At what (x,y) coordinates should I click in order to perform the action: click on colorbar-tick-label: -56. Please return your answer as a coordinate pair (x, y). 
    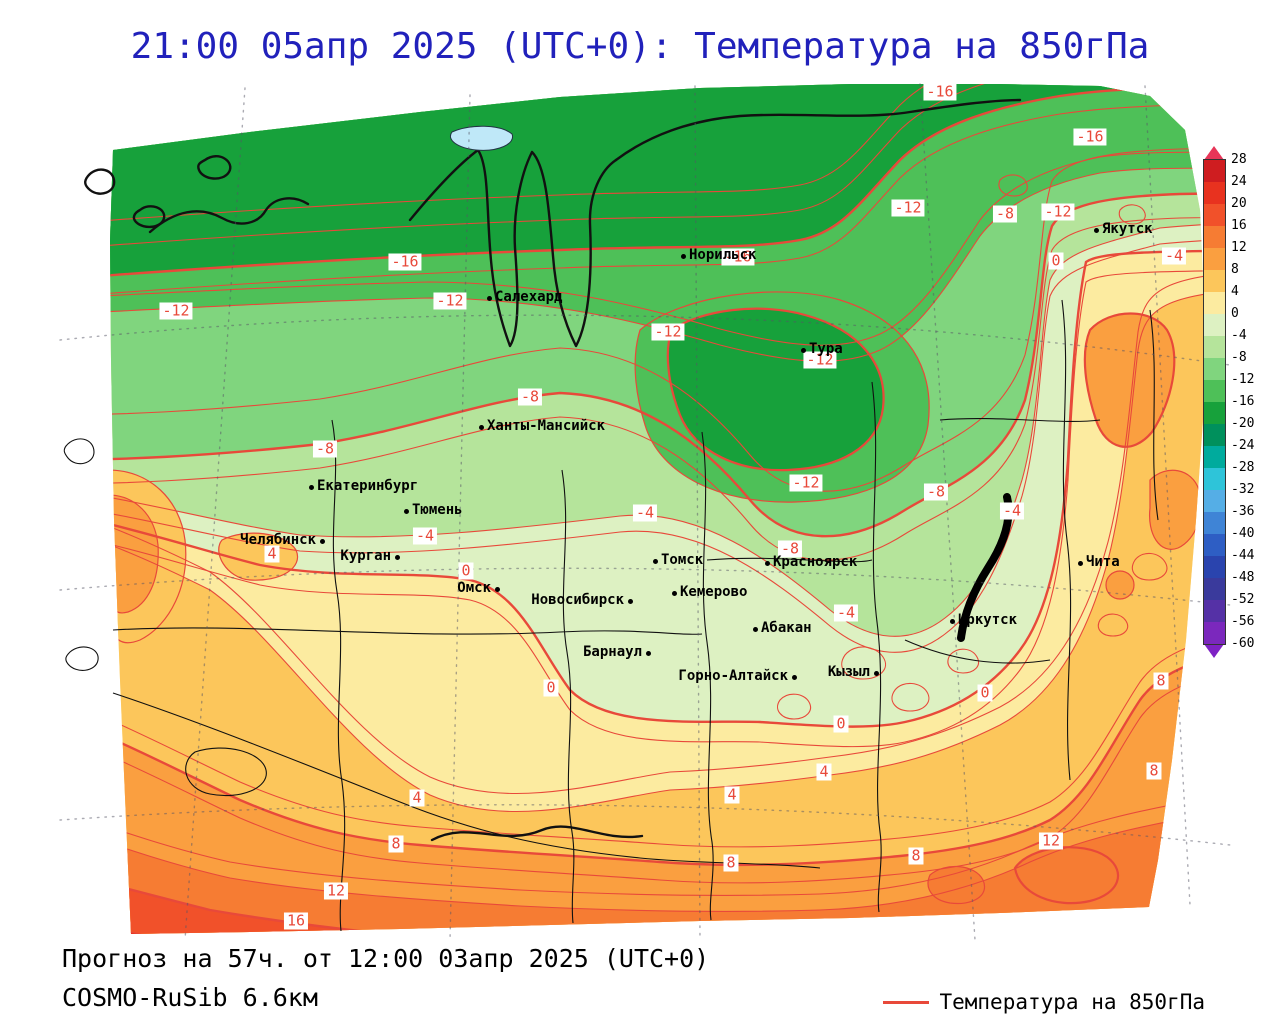
    Looking at the image, I should click on (1243, 621).